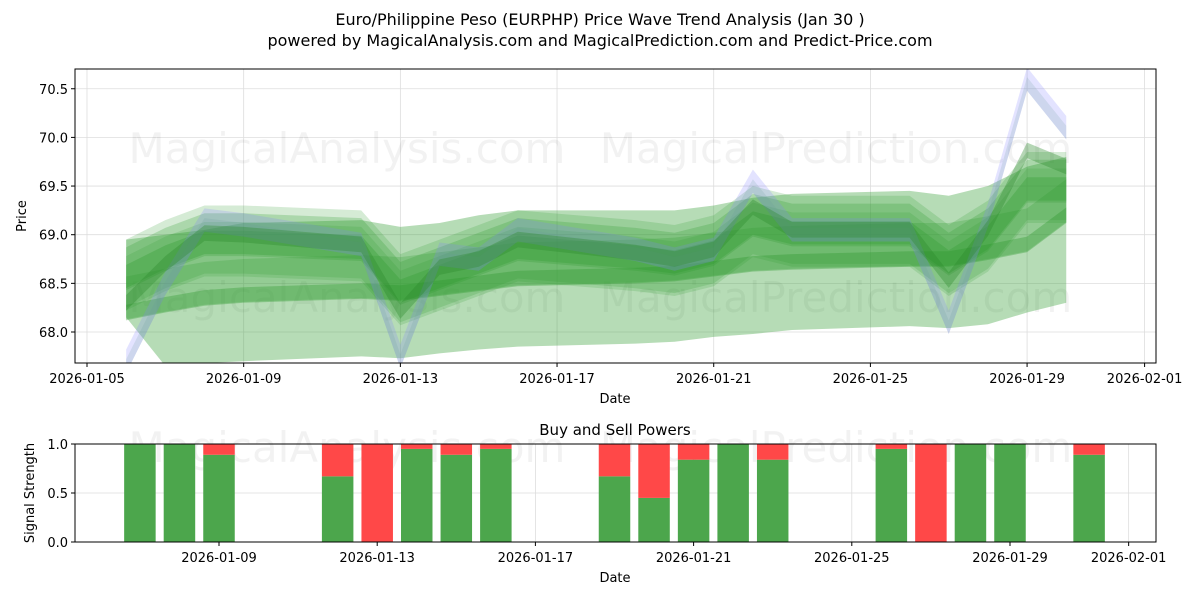  Describe the element at coordinates (615, 430) in the screenshot. I see `signal-chart-title: Buy and Sell Powers` at that location.